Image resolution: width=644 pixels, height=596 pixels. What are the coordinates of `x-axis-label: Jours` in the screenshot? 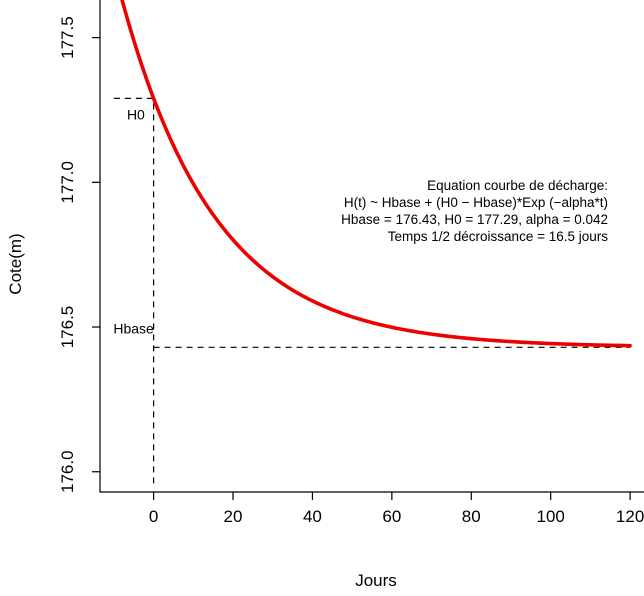 It's located at (376, 580).